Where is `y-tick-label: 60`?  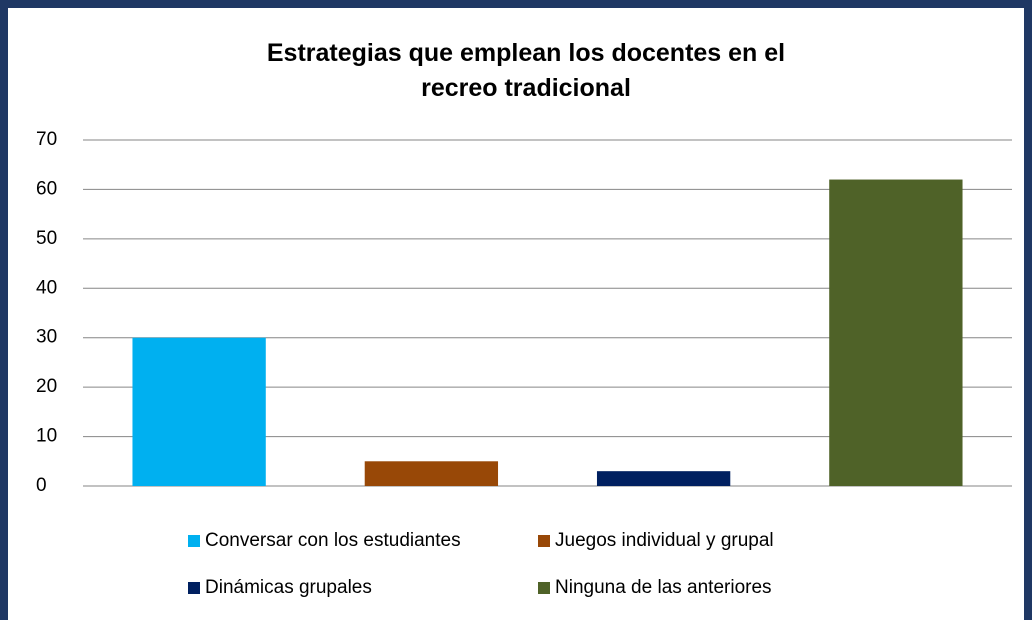 y-tick-label: 60 is located at coordinates (46, 188).